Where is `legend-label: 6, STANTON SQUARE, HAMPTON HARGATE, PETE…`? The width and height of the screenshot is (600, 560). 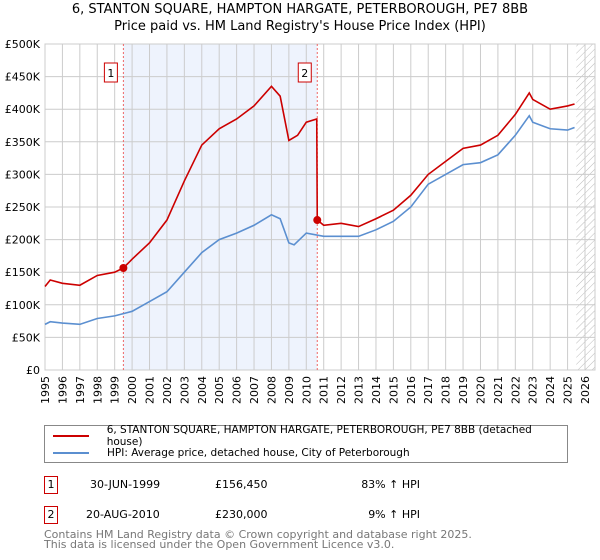 legend-label: 6, STANTON SQUARE, HAMPTON HARGATE, PETE… is located at coordinates (319, 436).